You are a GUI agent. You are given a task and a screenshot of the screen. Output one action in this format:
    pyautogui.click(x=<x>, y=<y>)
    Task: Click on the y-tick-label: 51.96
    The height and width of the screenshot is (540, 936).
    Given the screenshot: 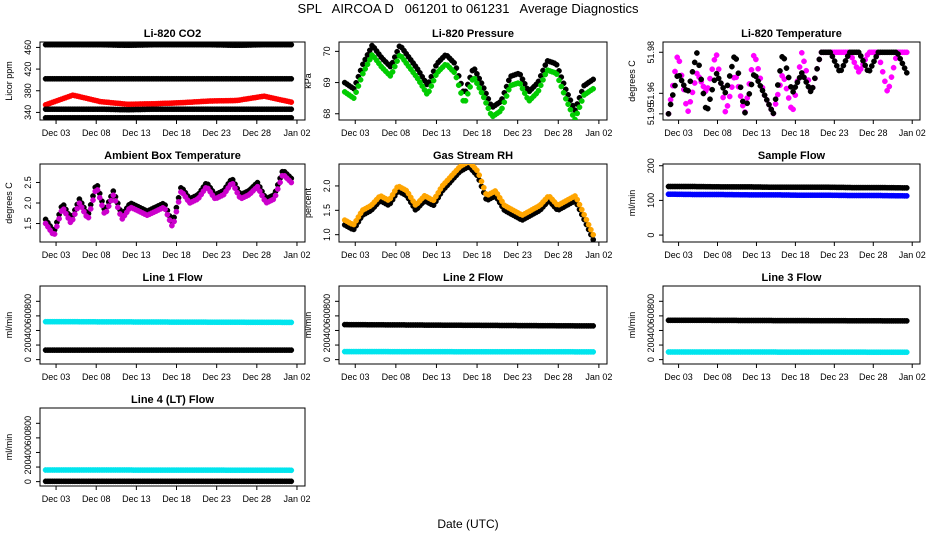 What is the action you would take?
    pyautogui.click(x=651, y=93)
    